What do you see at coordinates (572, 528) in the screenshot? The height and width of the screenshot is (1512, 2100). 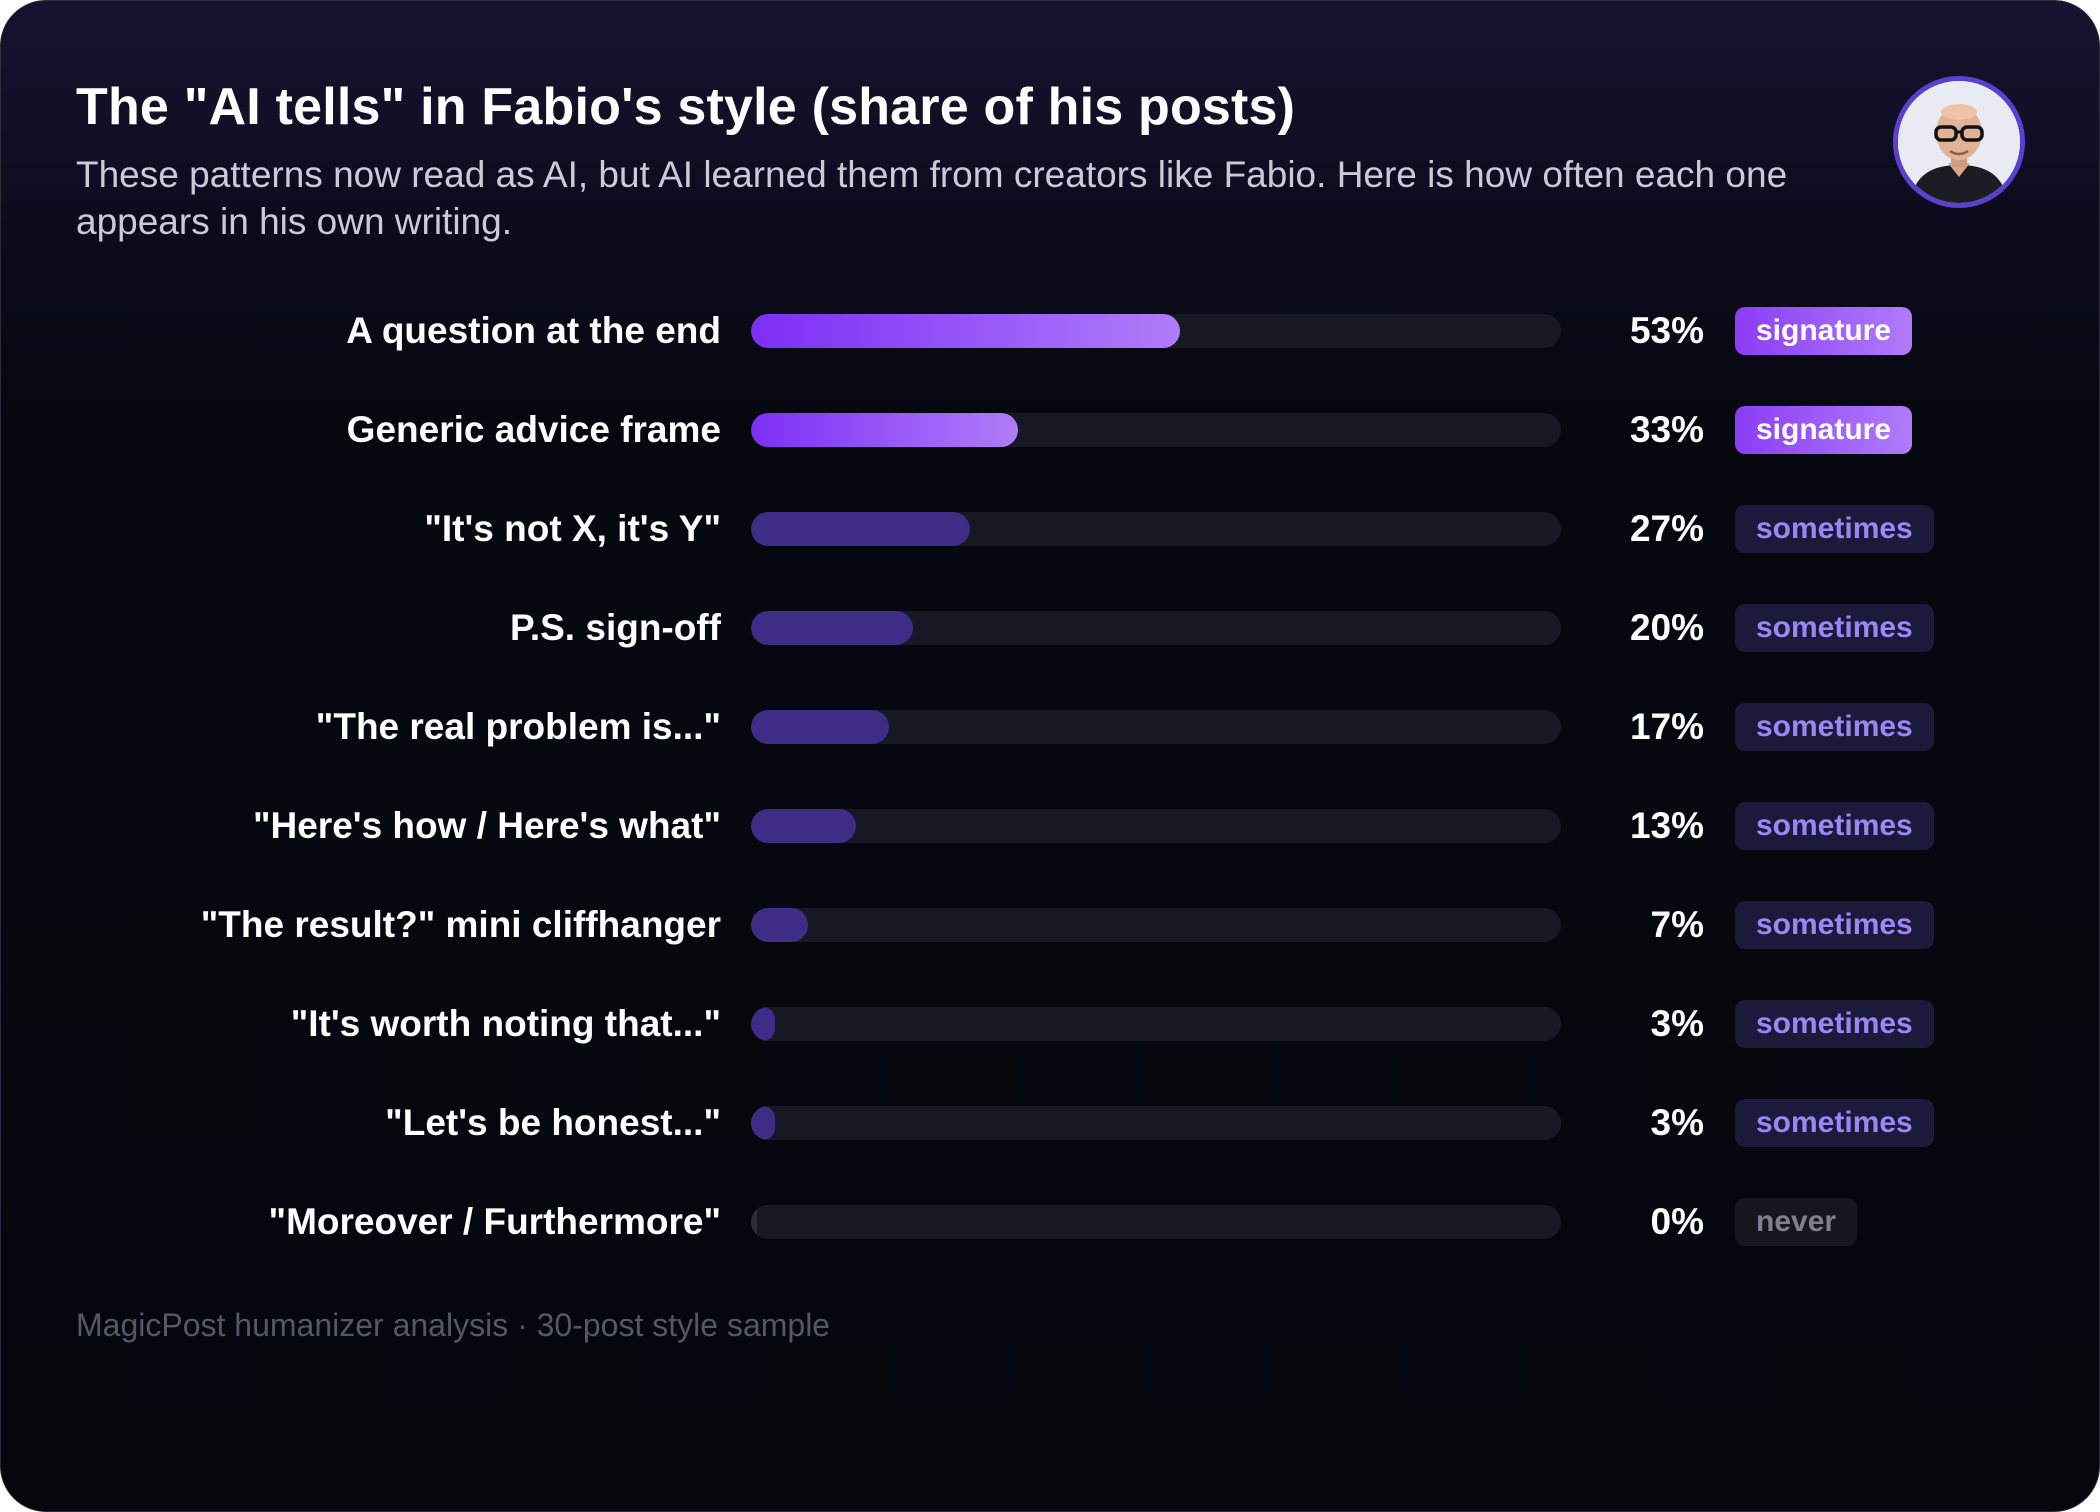 I see `bar-label: "It's not X, it's Y"` at bounding box center [572, 528].